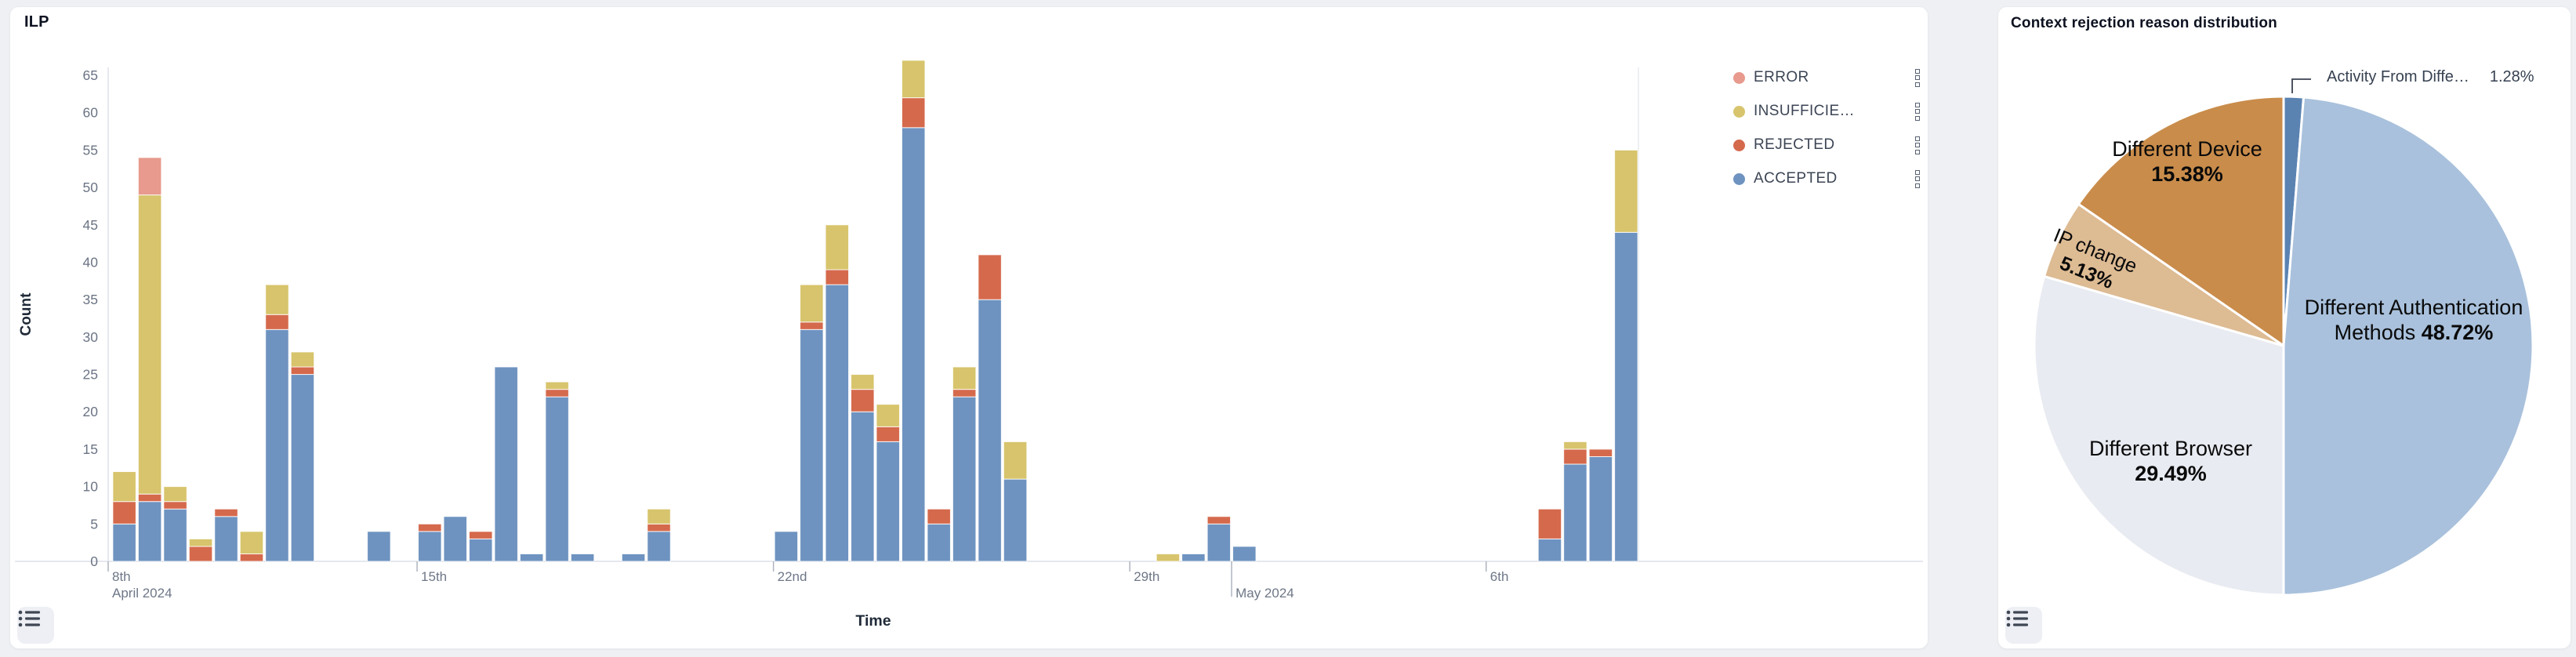  What do you see at coordinates (2431, 76) in the screenshot?
I see `pie-callout-label: Activity From Diffe… 1.28%` at bounding box center [2431, 76].